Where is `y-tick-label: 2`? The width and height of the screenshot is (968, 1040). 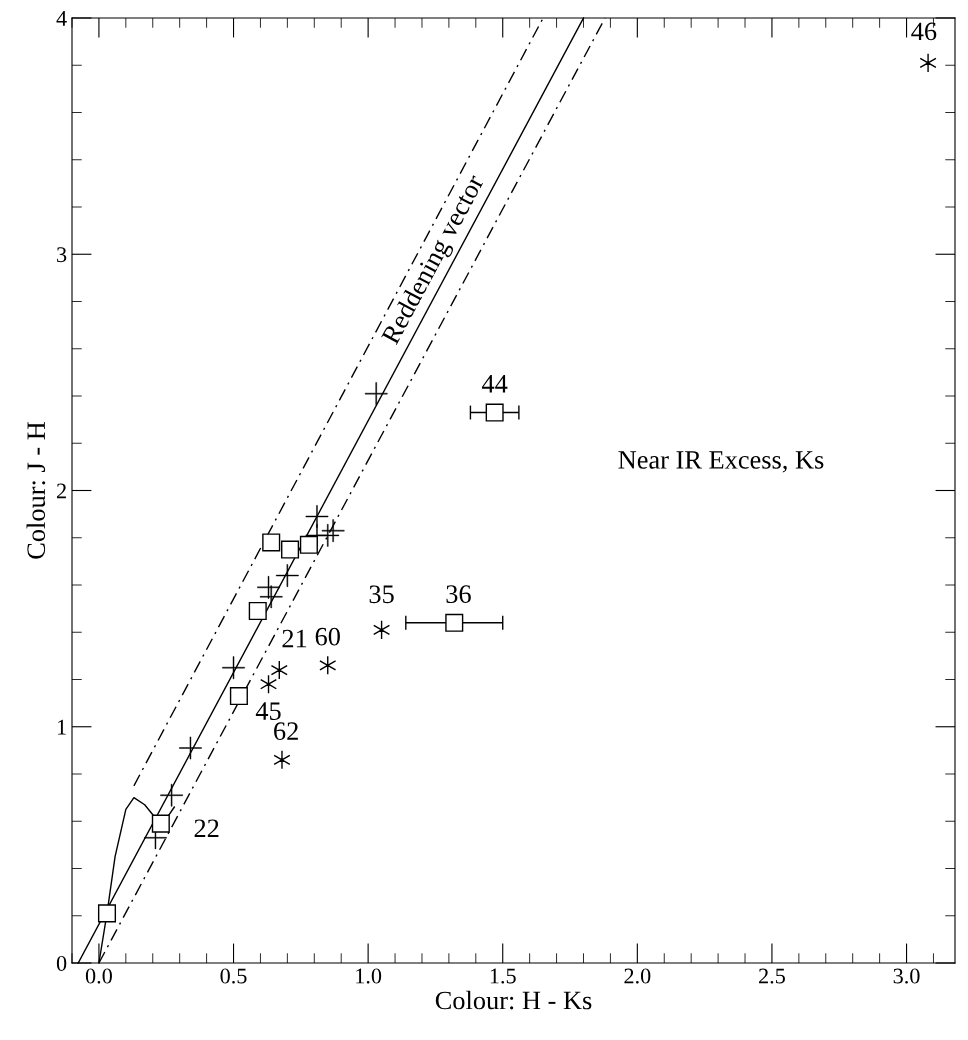
y-tick-label: 2 is located at coordinates (61, 491).